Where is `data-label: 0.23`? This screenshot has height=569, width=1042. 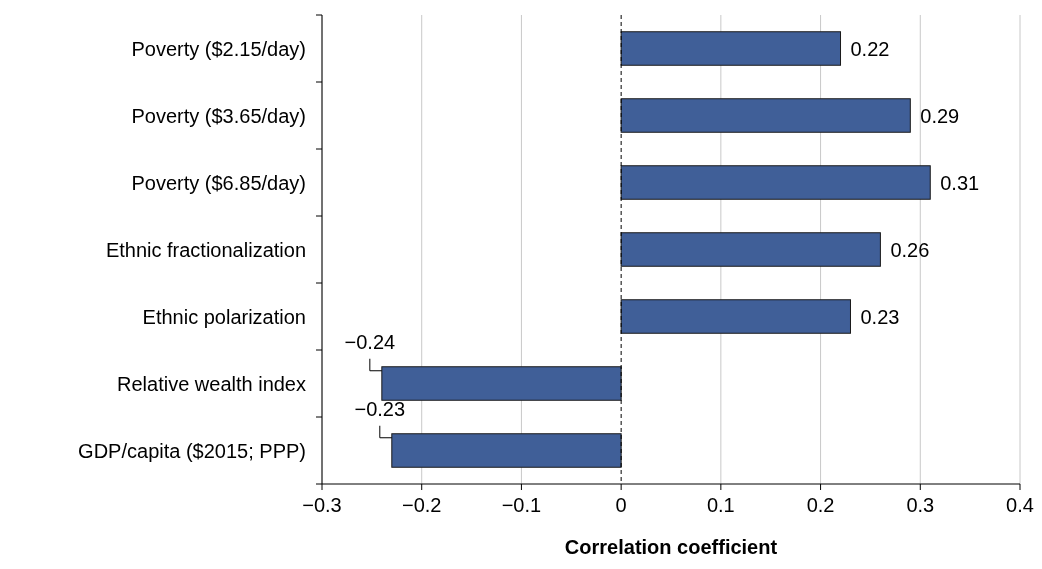
data-label: 0.23 is located at coordinates (880, 316).